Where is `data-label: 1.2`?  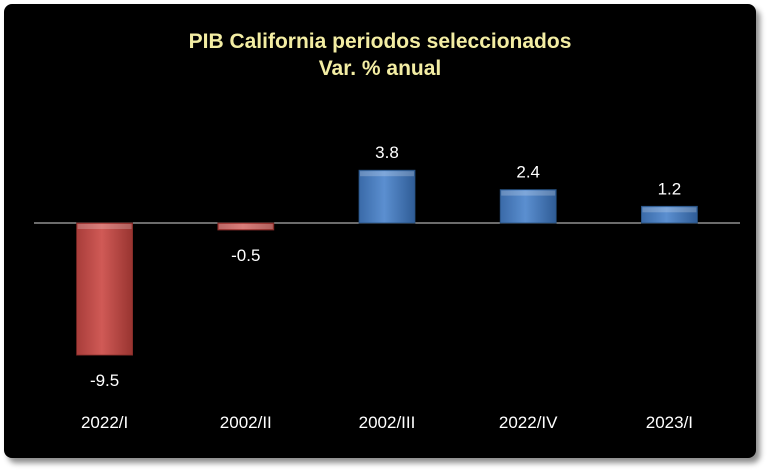
data-label: 1.2 is located at coordinates (670, 188).